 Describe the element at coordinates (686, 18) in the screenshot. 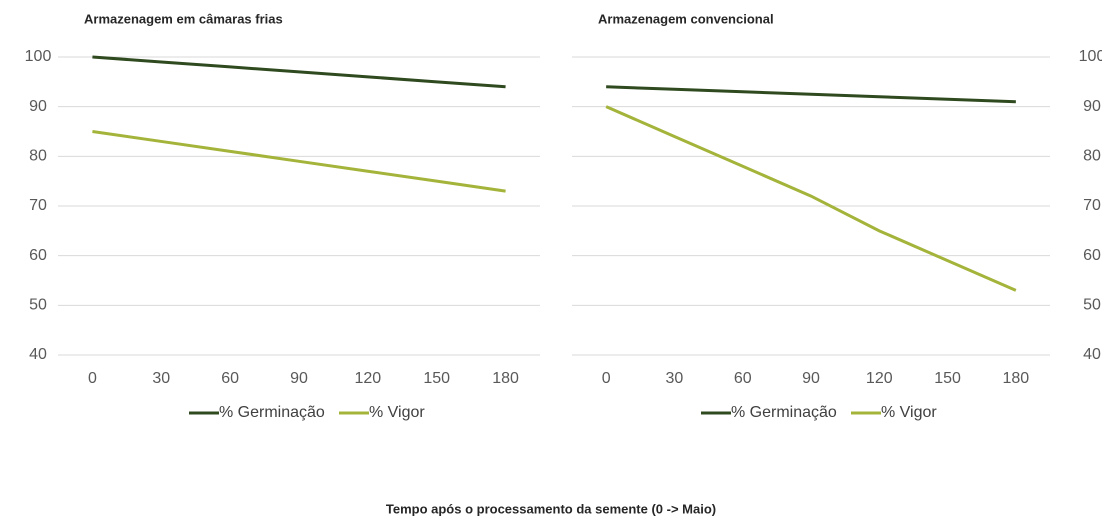

I see `chart-title: Armazenagem convencional` at that location.